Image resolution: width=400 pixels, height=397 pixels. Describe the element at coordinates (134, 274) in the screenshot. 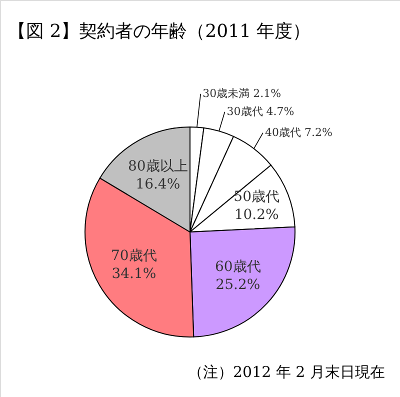

I see `data-label: 34.1%` at that location.